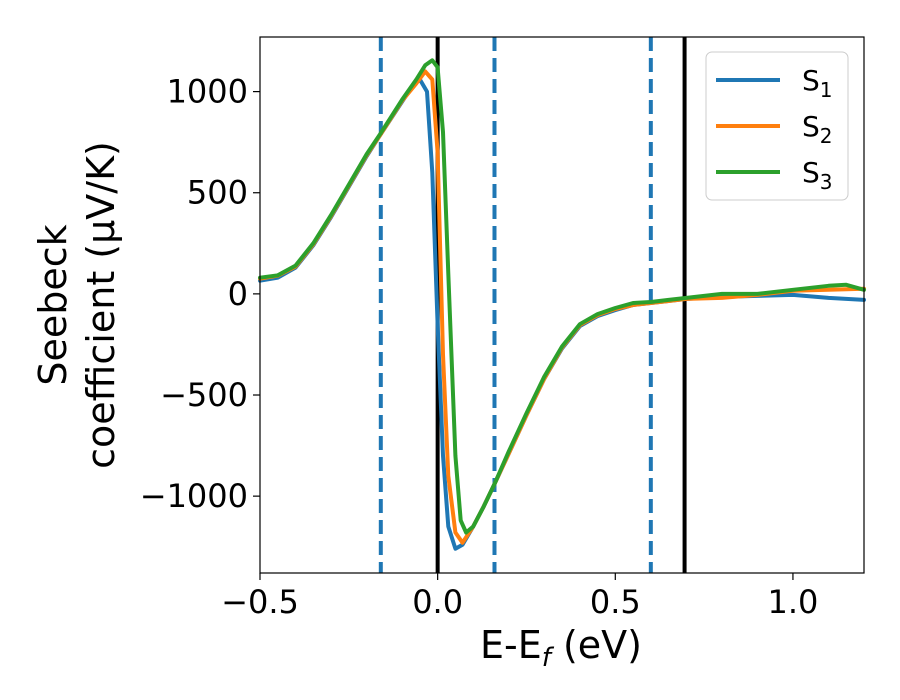 Image resolution: width=900 pixels, height=700 pixels. What do you see at coordinates (437, 602) in the screenshot?
I see `x-tick-label-1: 0.0` at bounding box center [437, 602].